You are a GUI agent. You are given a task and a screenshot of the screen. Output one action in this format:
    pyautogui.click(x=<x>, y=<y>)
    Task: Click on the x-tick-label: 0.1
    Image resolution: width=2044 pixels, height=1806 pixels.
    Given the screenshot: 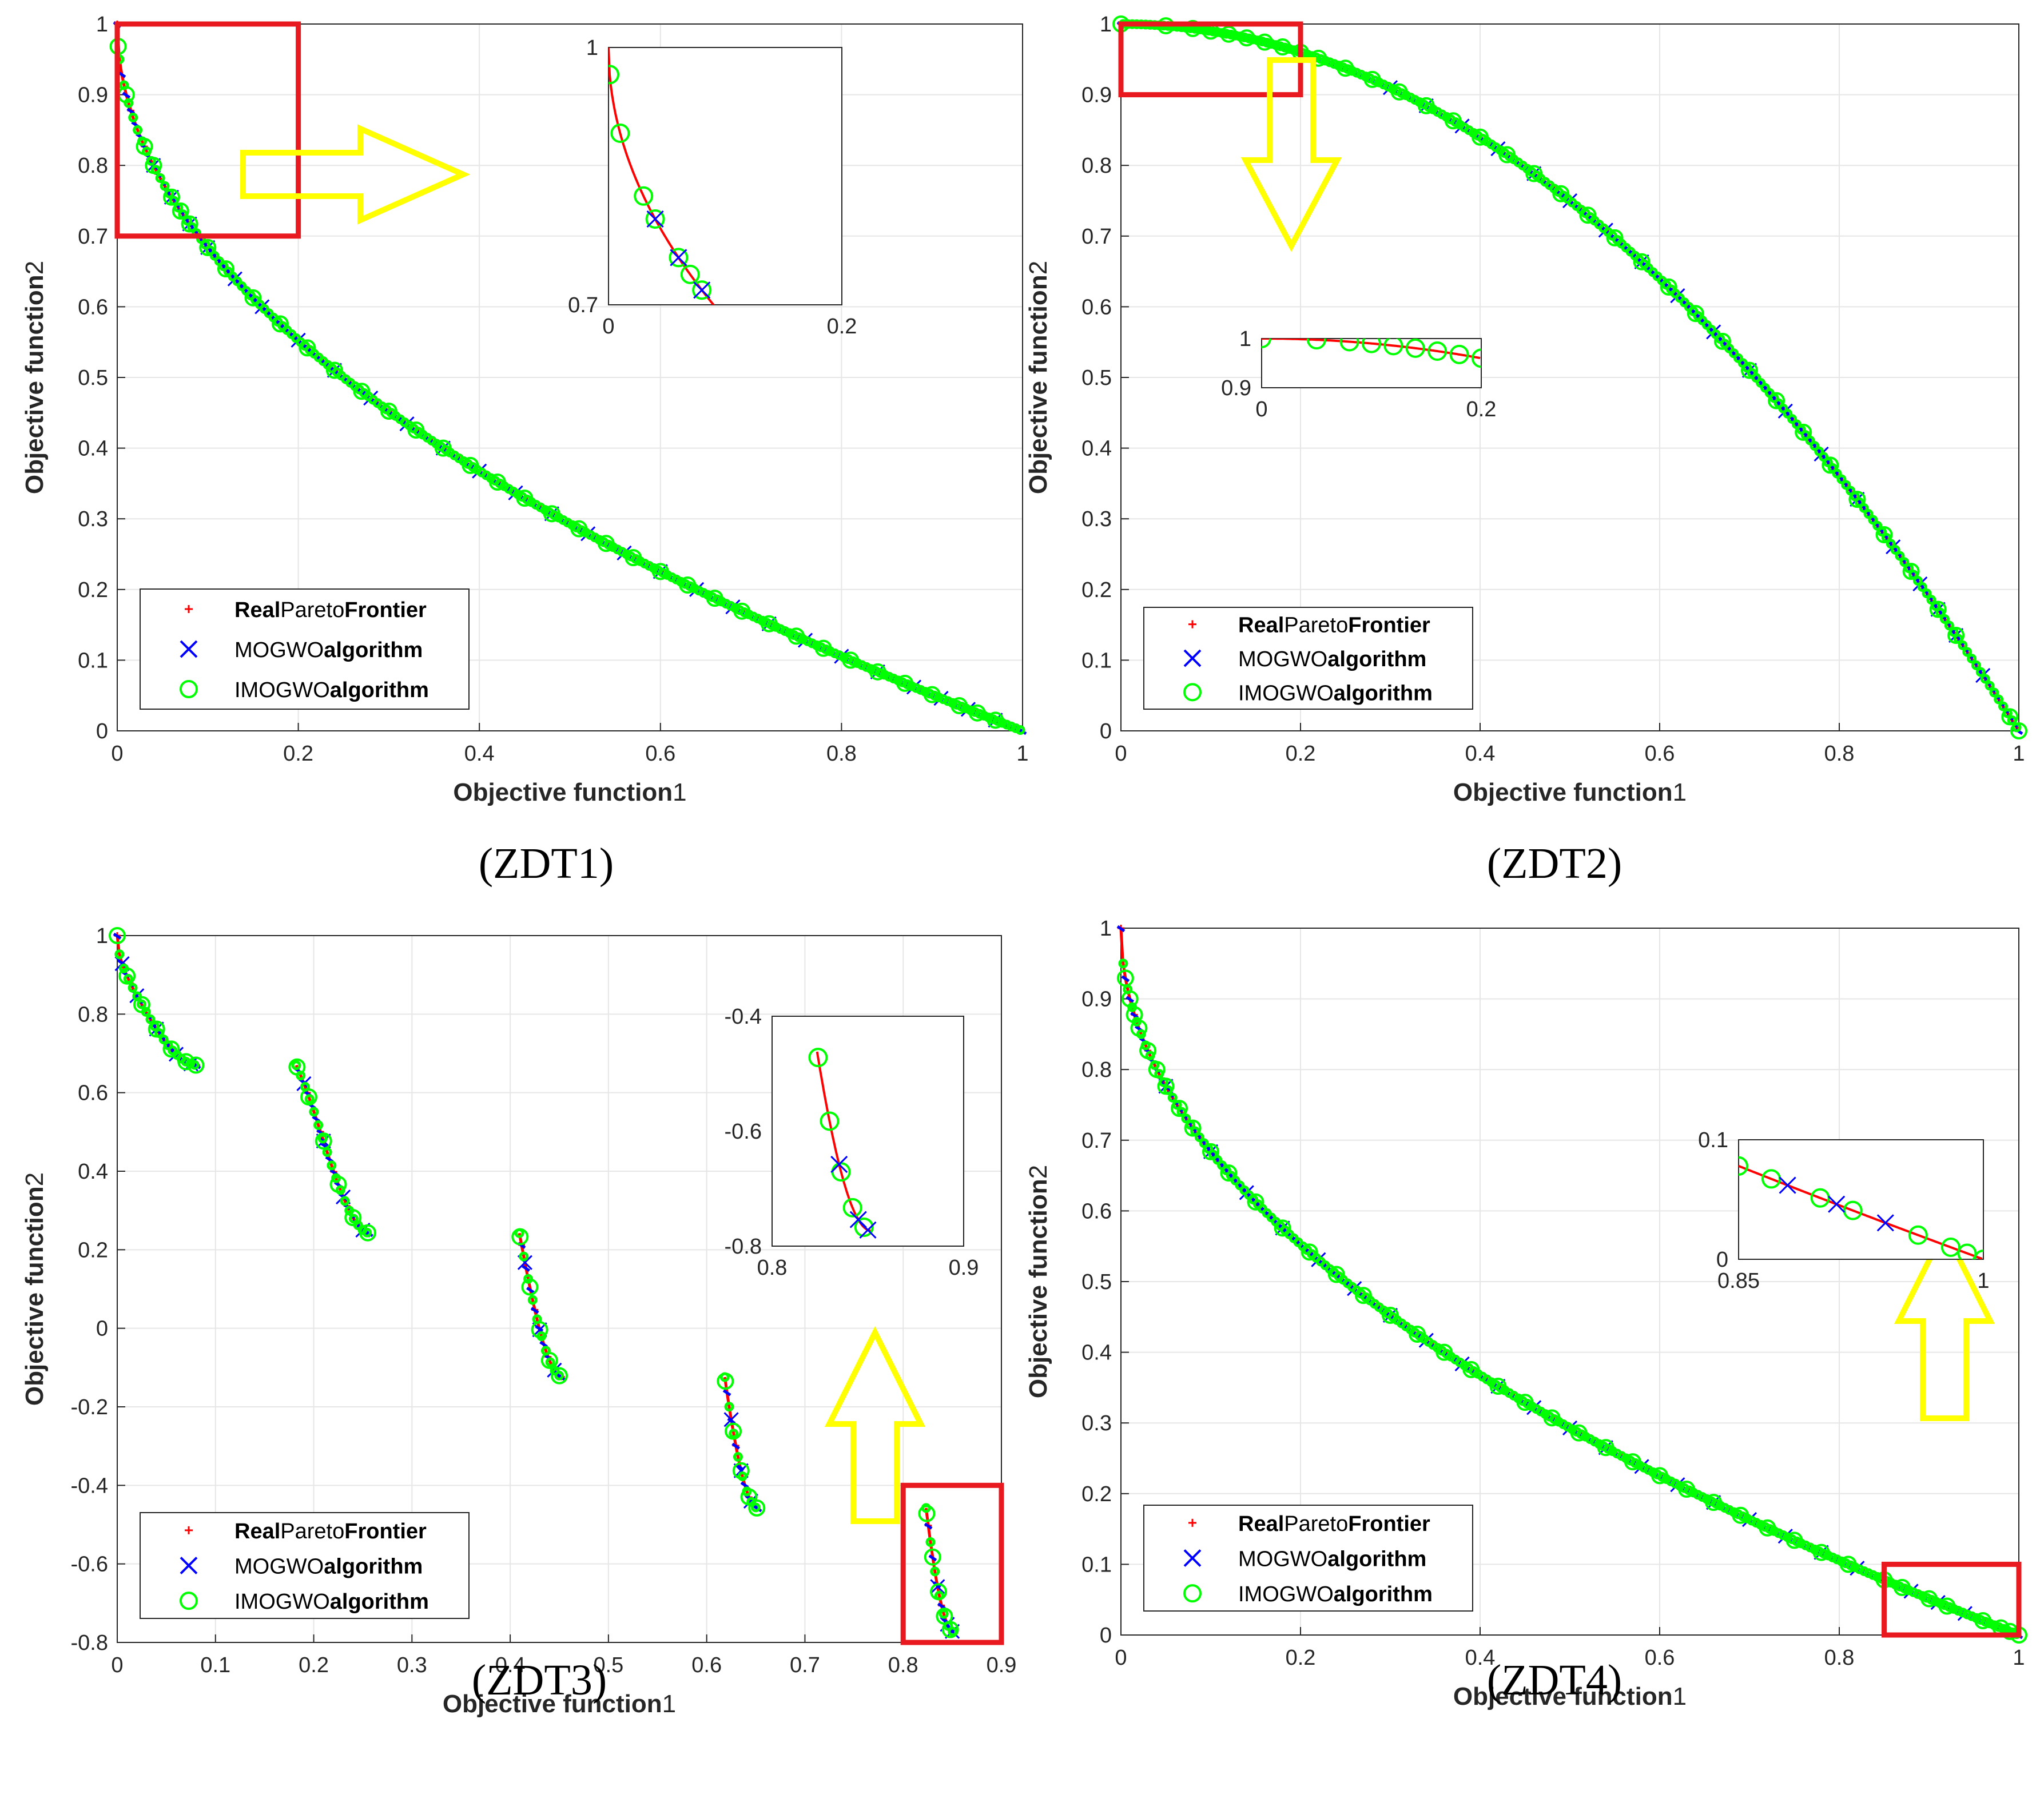 What is the action you would take?
    pyautogui.click(x=215, y=1665)
    